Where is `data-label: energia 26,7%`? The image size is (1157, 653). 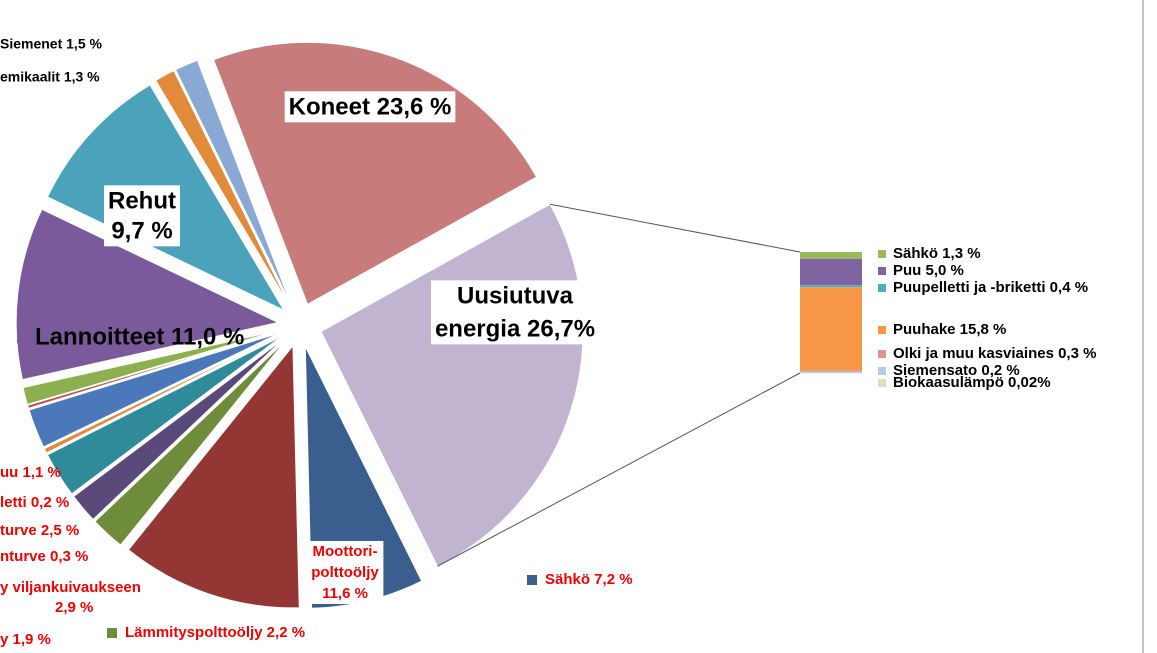
data-label: energia 26,7% is located at coordinates (515, 328).